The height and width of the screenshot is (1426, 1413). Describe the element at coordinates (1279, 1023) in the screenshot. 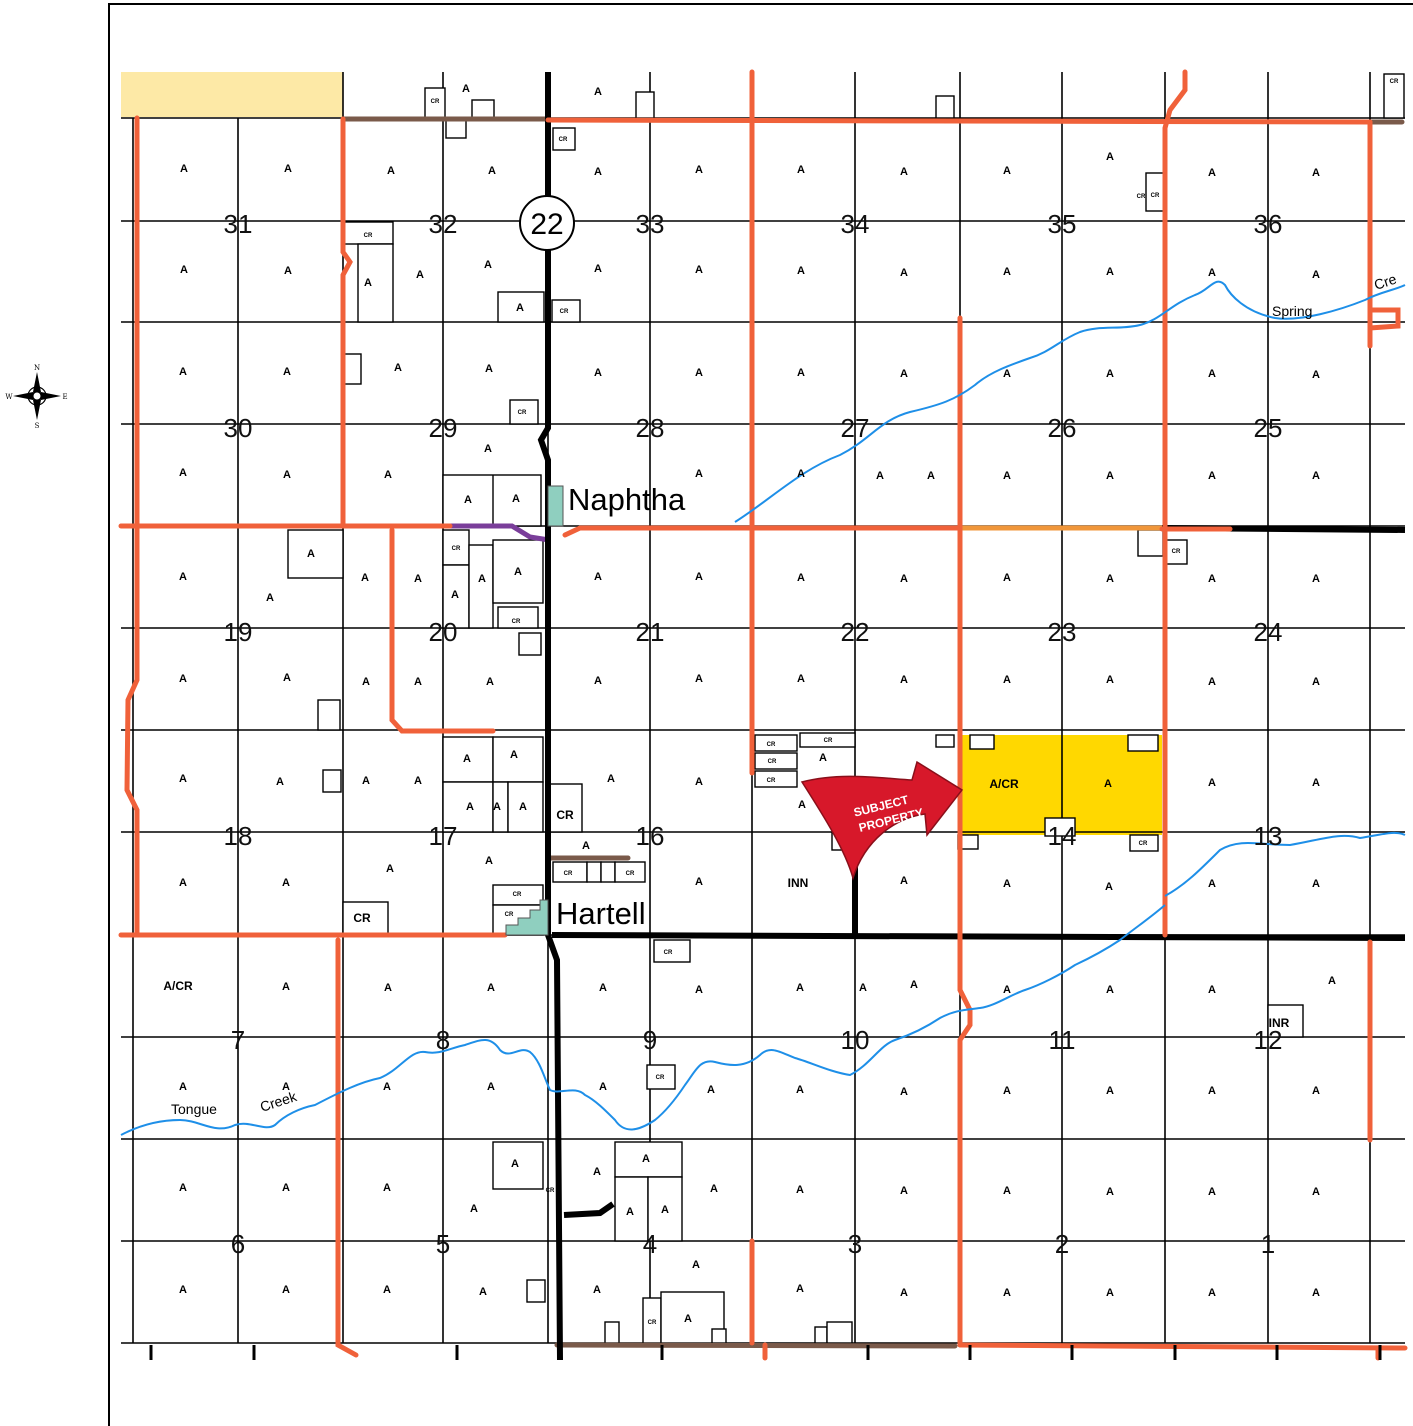

I see `parcel-label: INR` at that location.